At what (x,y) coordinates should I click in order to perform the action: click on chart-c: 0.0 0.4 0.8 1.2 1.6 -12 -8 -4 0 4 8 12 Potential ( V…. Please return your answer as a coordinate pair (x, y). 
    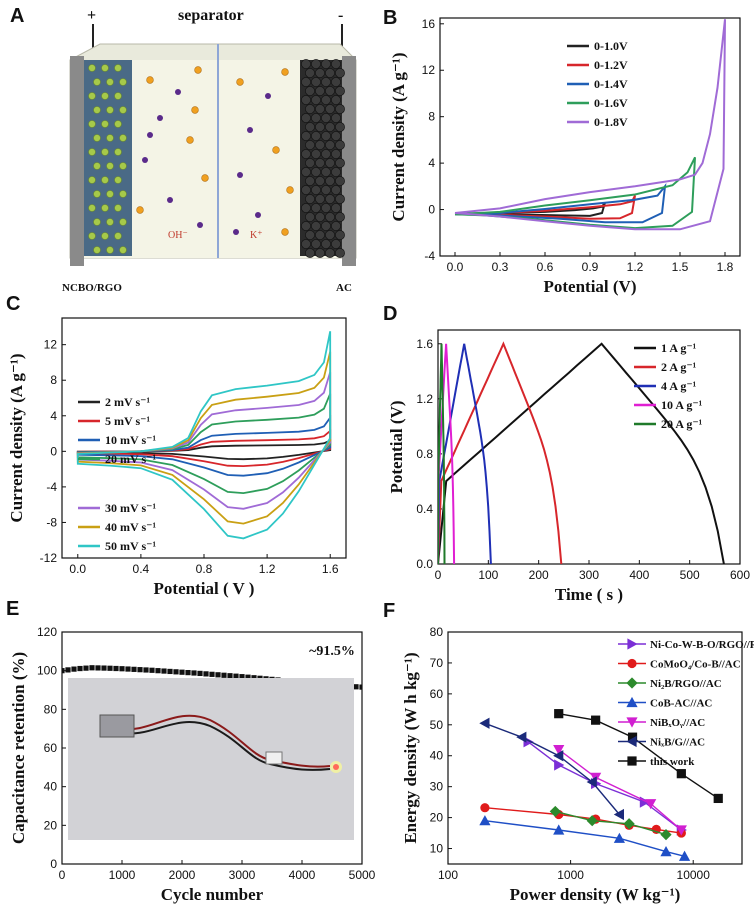
    Looking at the image, I should click on (177, 457).